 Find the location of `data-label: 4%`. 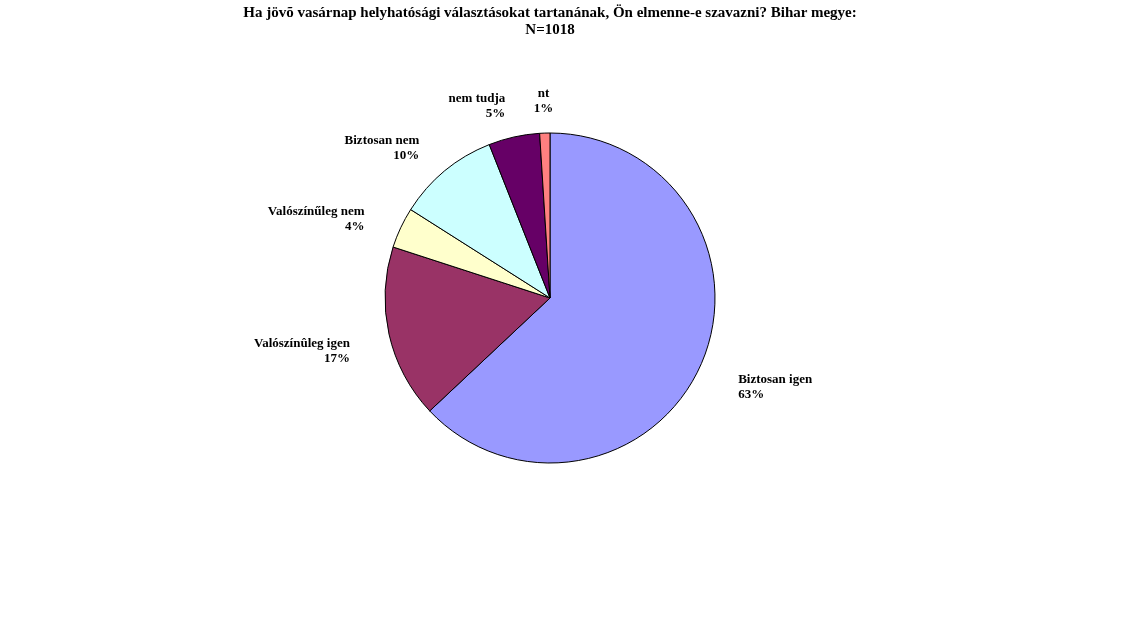

data-label: 4% is located at coordinates (355, 225).